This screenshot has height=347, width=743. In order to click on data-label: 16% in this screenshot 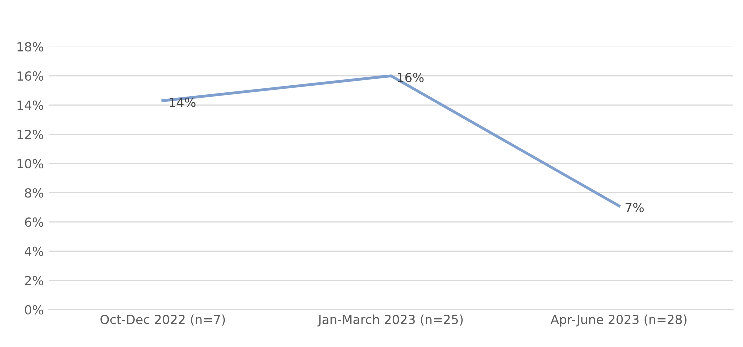, I will do `click(411, 77)`.